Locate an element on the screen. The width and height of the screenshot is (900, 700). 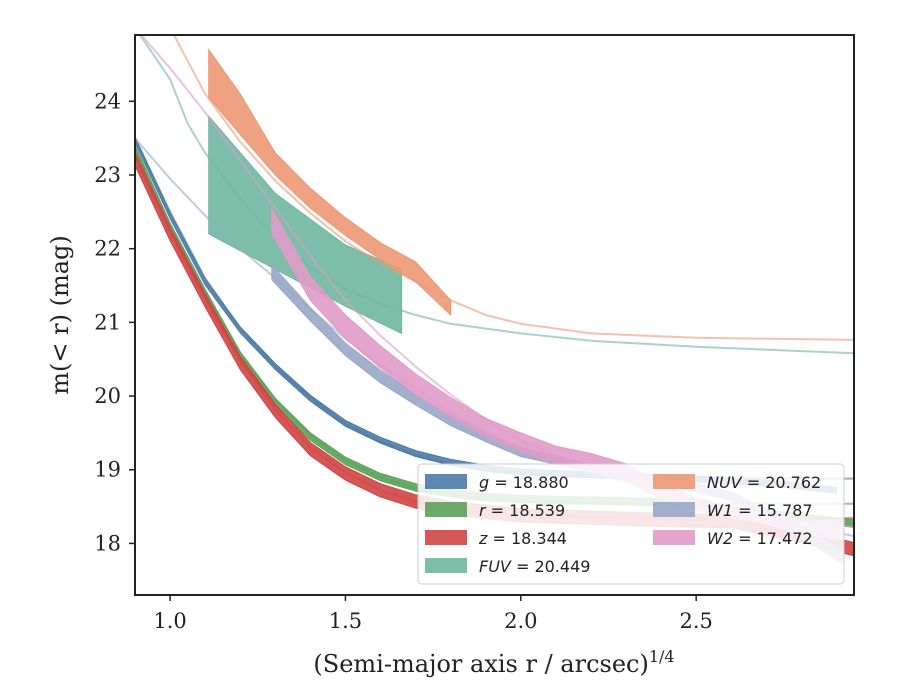
legend-label-w2: W2 = 17.472 is located at coordinates (760, 538).